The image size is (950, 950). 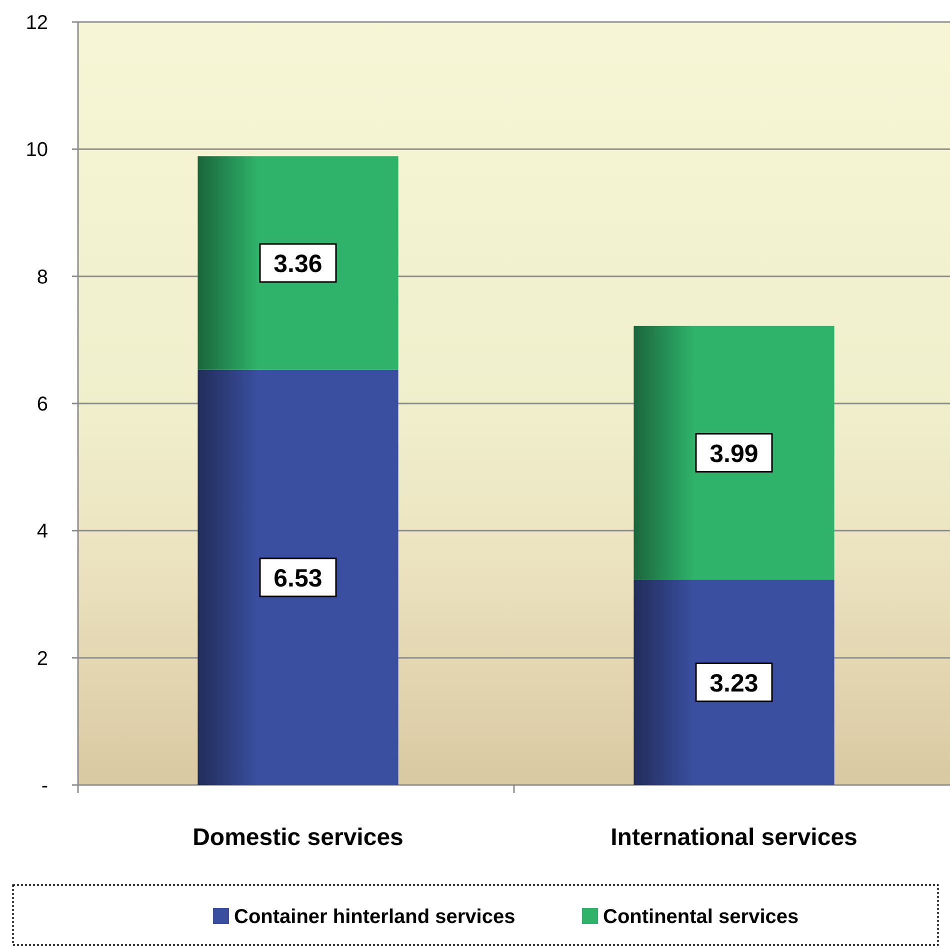 What do you see at coordinates (734, 837) in the screenshot?
I see `x-tick-label: International services` at bounding box center [734, 837].